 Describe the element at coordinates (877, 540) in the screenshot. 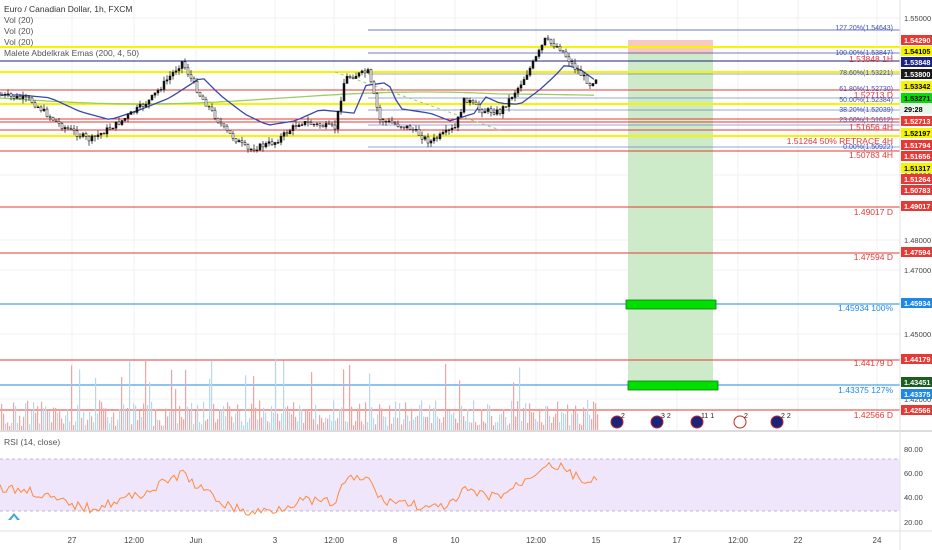

I see `time-tick-label: 24` at that location.